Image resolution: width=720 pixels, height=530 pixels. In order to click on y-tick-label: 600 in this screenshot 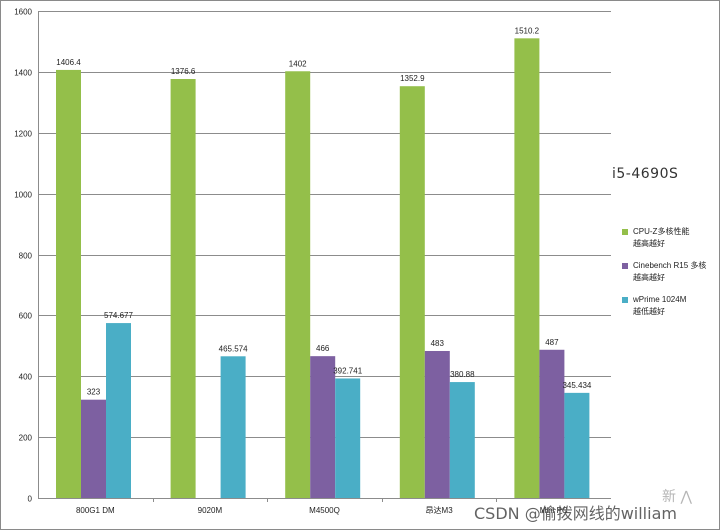, I will do `click(26, 316)`.